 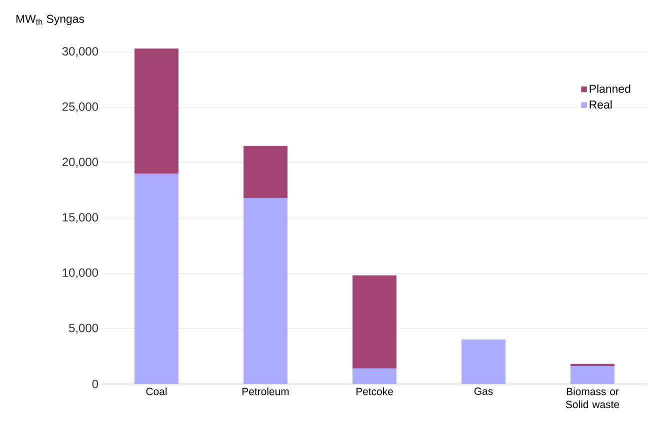 What do you see at coordinates (80, 218) in the screenshot?
I see `y-tick-label: 15,000` at bounding box center [80, 218].